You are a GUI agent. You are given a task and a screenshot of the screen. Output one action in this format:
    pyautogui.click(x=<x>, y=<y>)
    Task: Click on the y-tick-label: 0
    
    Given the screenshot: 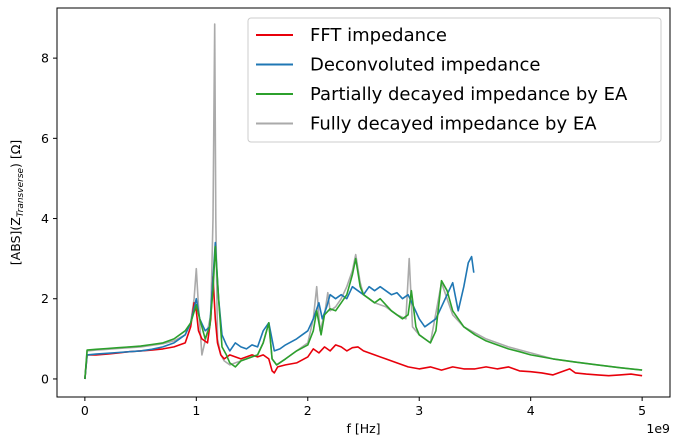 What is the action you would take?
    pyautogui.click(x=45, y=378)
    